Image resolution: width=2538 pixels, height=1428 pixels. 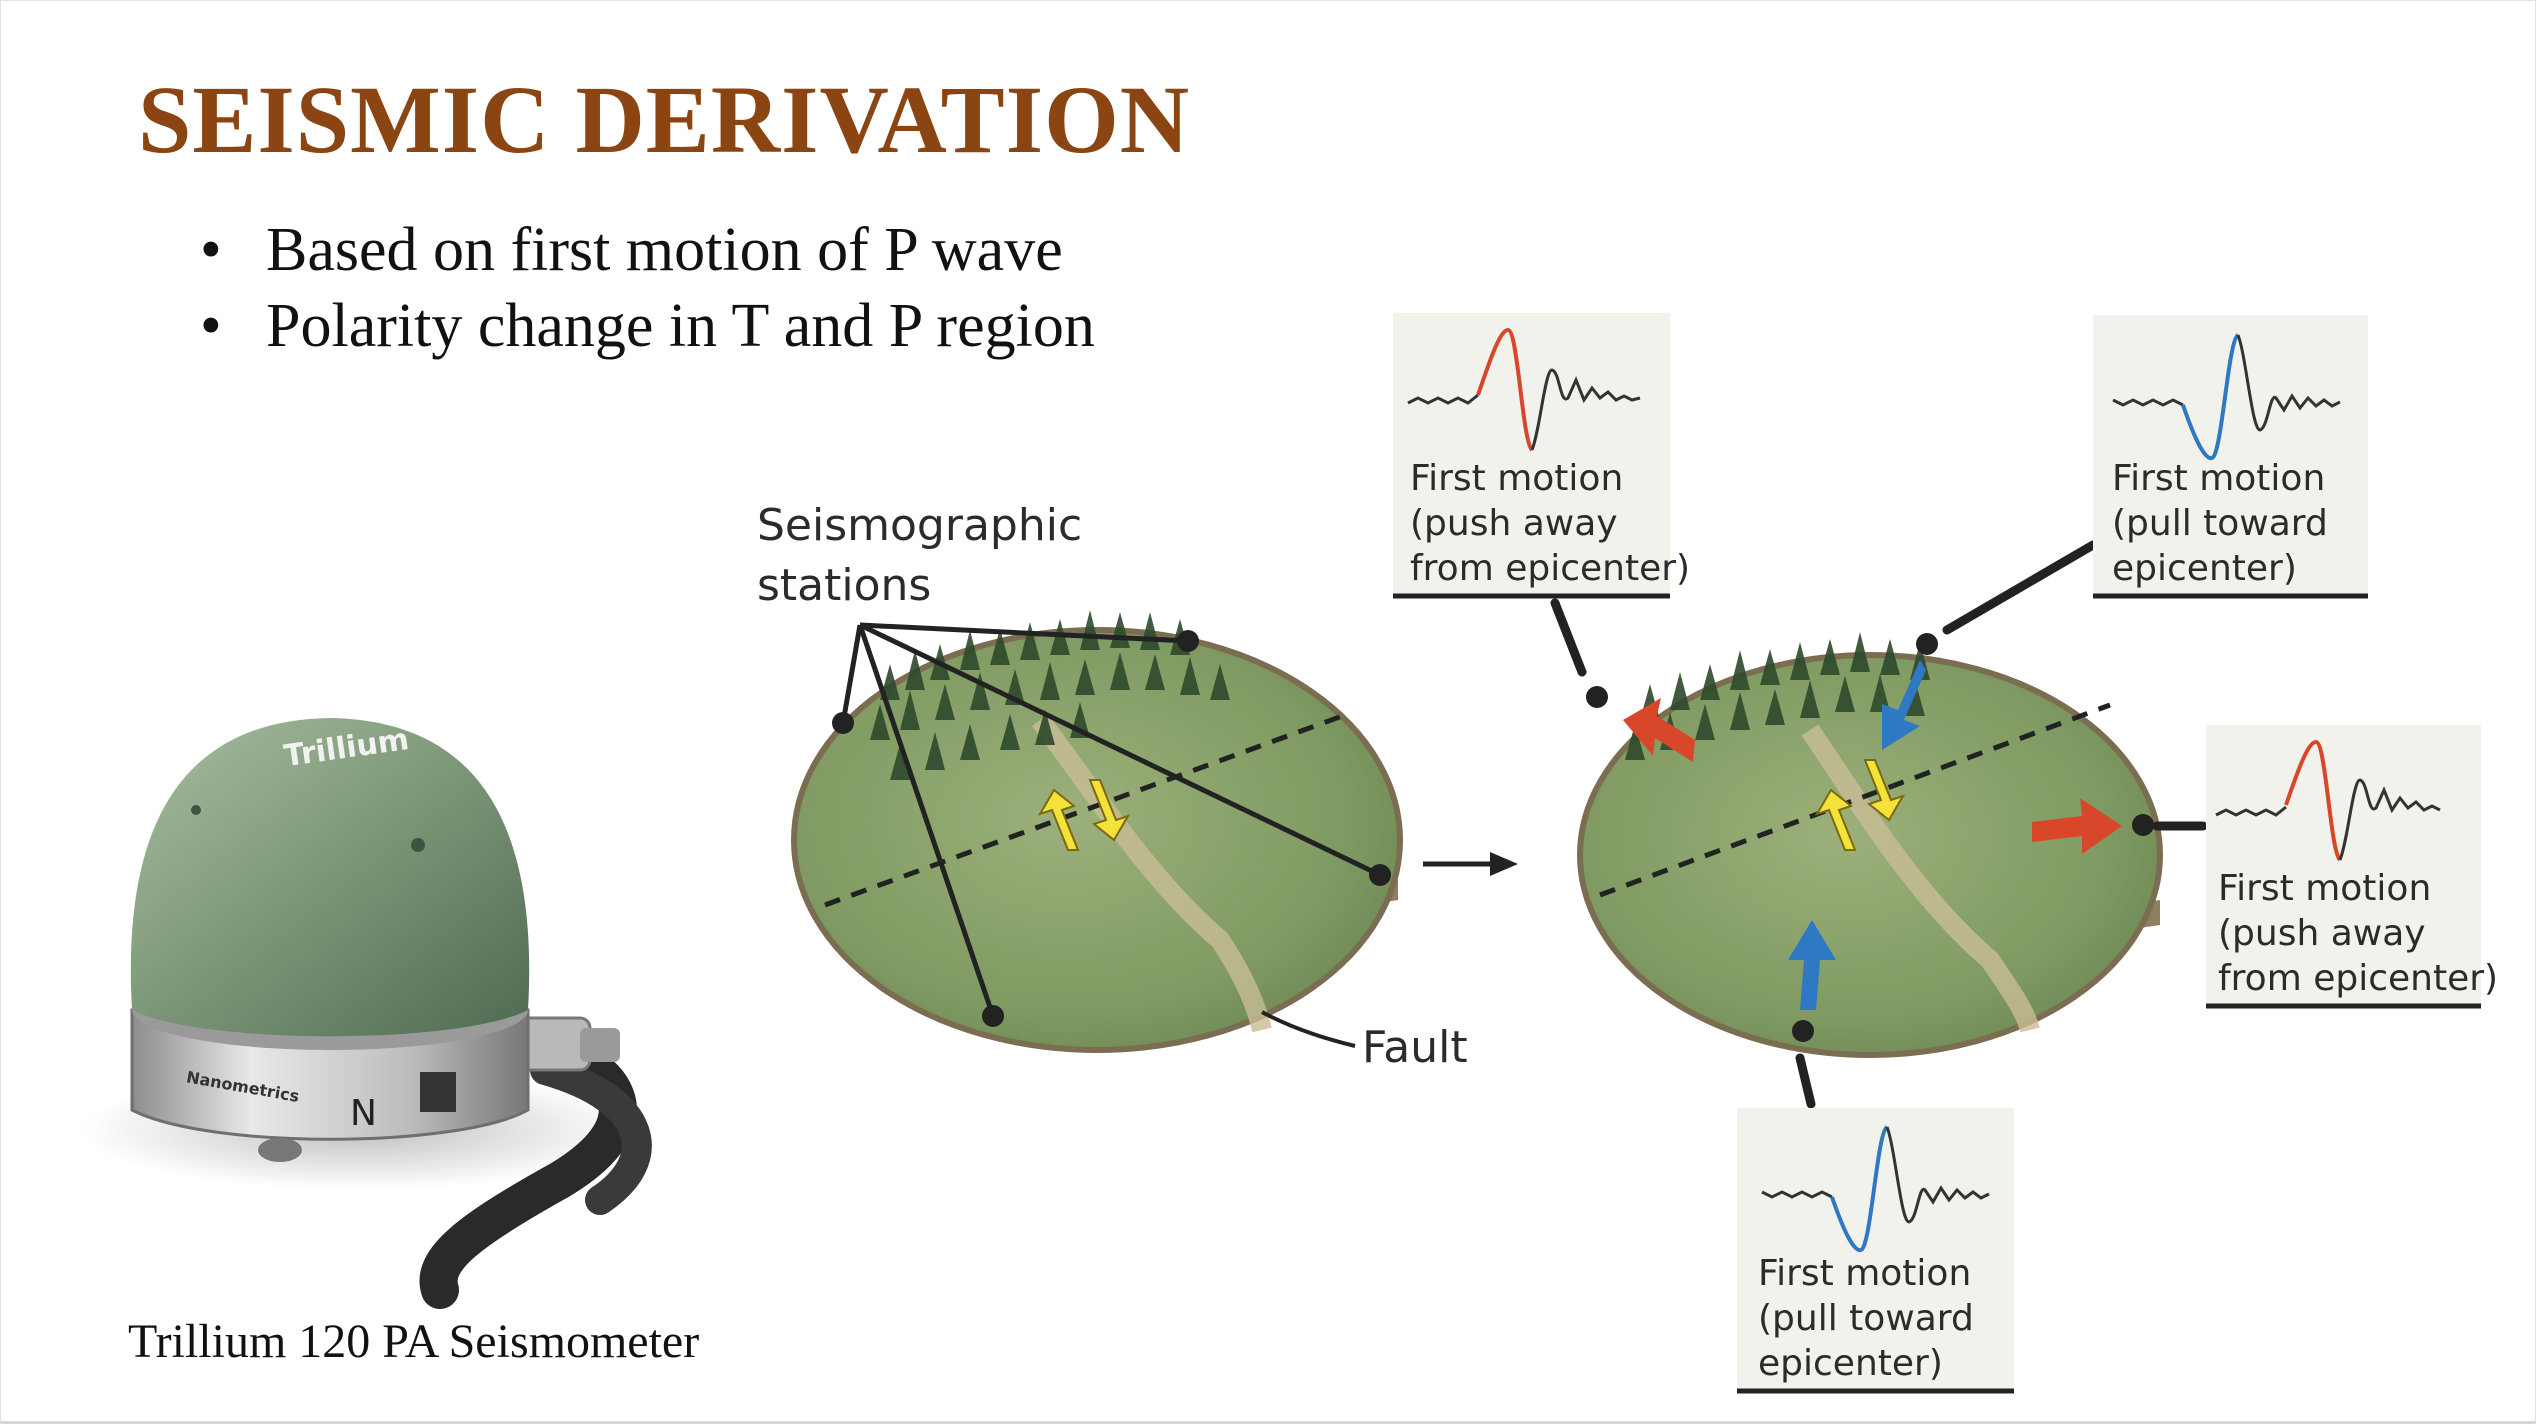 I want to click on fault-label: Fault, so click(x=1415, y=1047).